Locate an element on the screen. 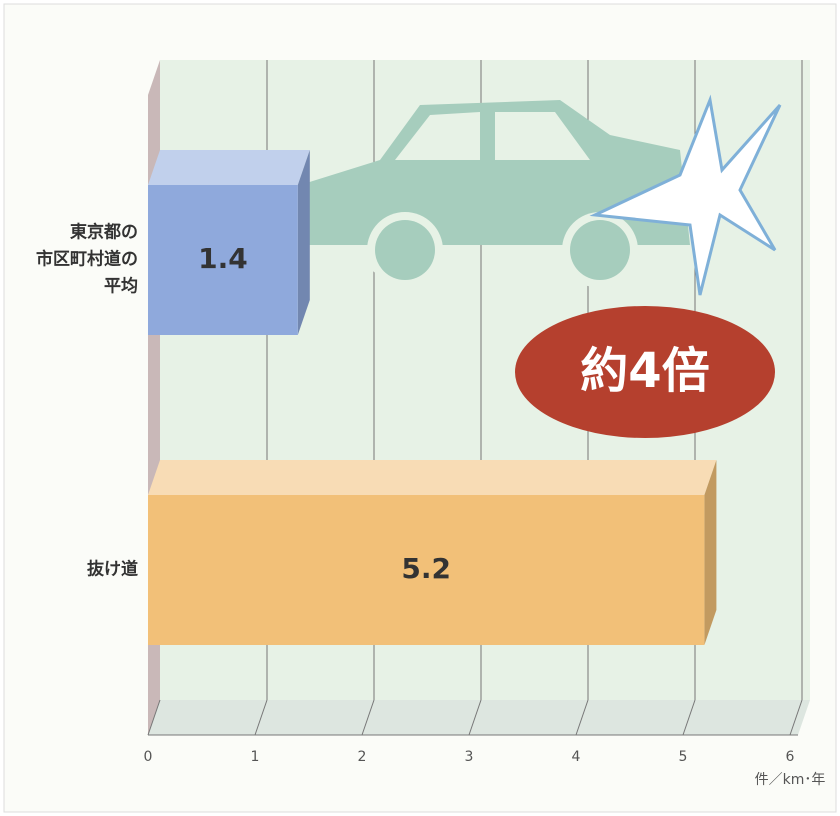 The image size is (840, 816). x-tick-label: 5 is located at coordinates (683, 757).